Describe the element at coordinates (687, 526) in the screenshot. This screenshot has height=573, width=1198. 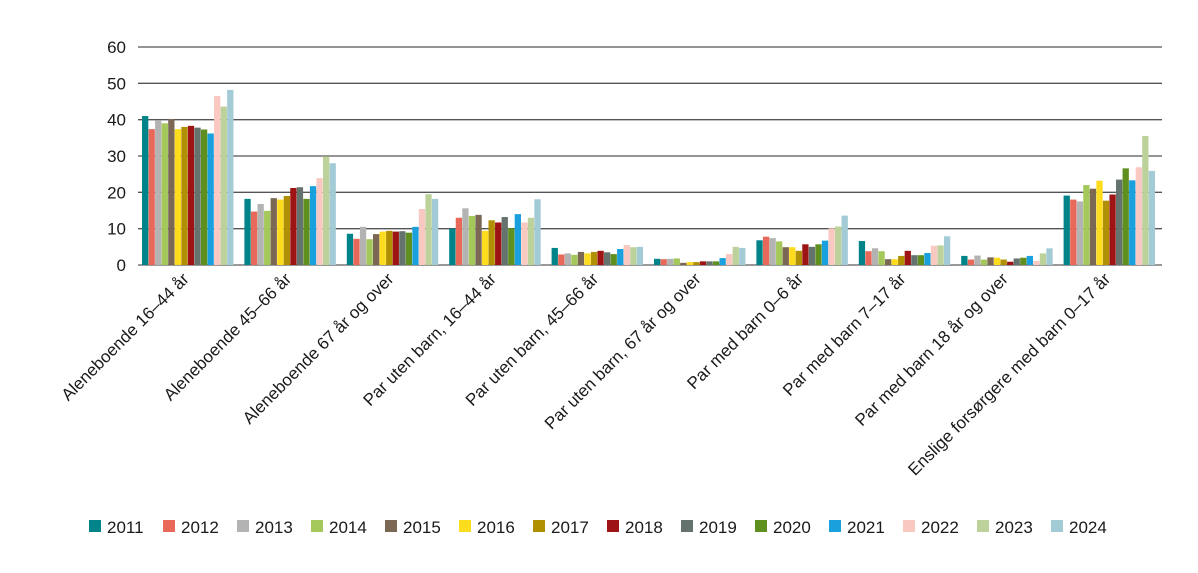
I see `legend-swatch-2019` at that location.